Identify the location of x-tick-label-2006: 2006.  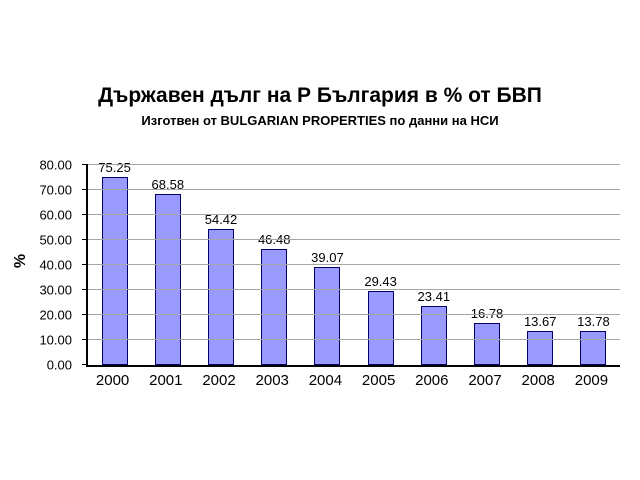
(432, 380).